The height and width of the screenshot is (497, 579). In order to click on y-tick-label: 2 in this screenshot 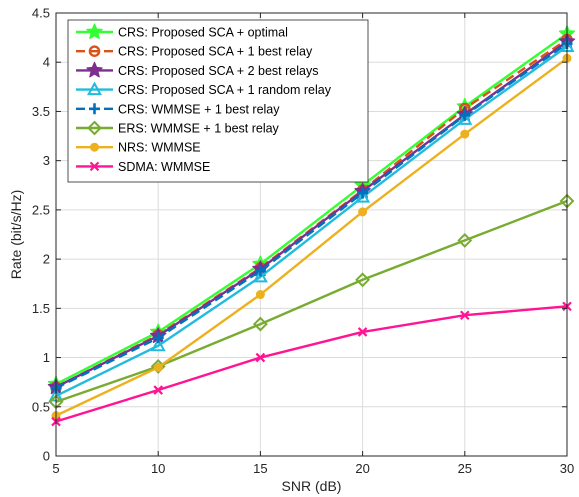, I will do `click(46, 259)`.